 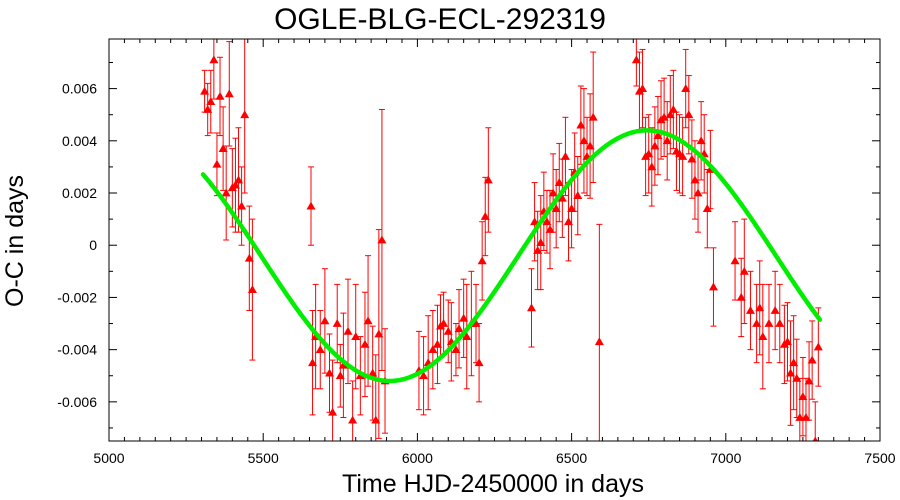 What do you see at coordinates (879, 458) in the screenshot?
I see `x-tick-label: 7500` at bounding box center [879, 458].